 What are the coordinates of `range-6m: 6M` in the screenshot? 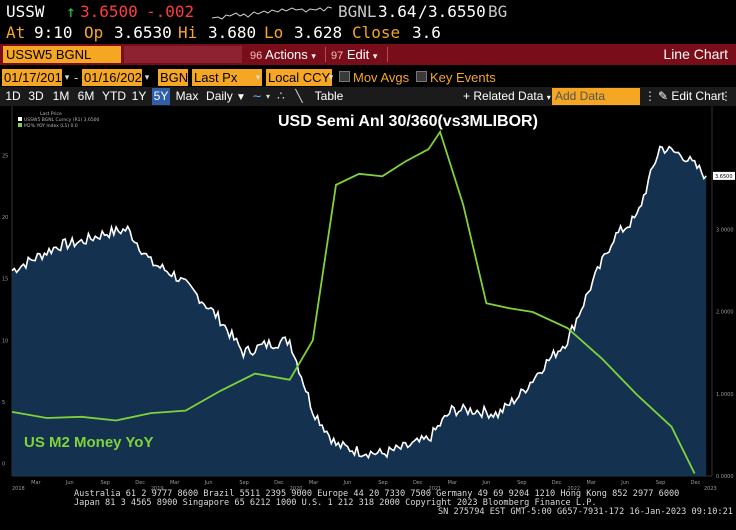 It's located at (86, 96).